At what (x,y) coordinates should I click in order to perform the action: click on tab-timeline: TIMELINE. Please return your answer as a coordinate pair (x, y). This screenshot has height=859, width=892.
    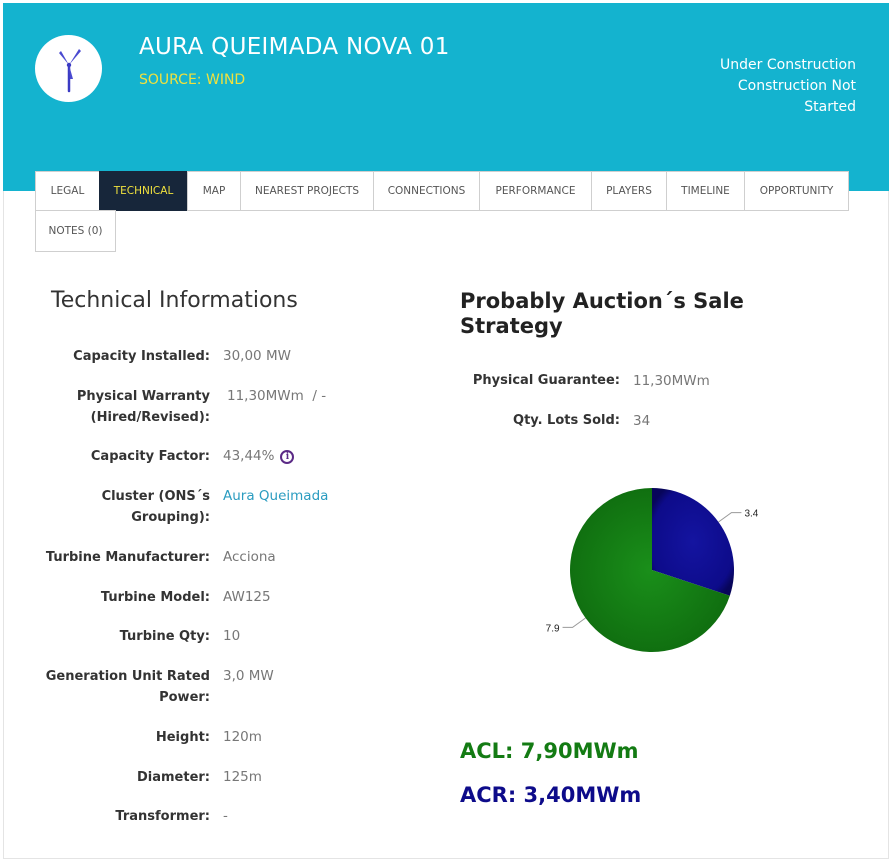
    Looking at the image, I should click on (705, 191).